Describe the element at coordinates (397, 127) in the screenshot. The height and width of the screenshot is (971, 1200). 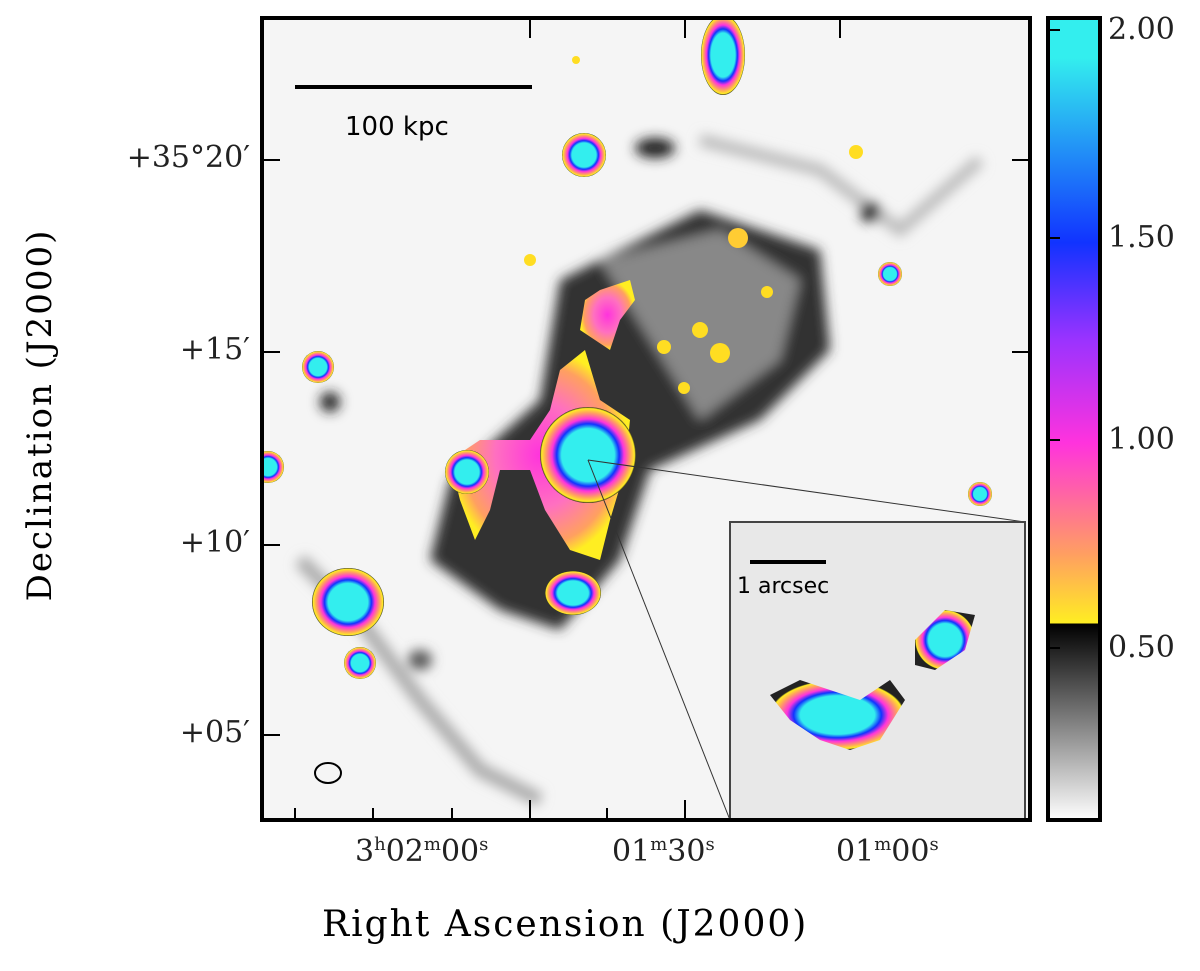
I see `scale-bar-label: 100 kpc` at that location.